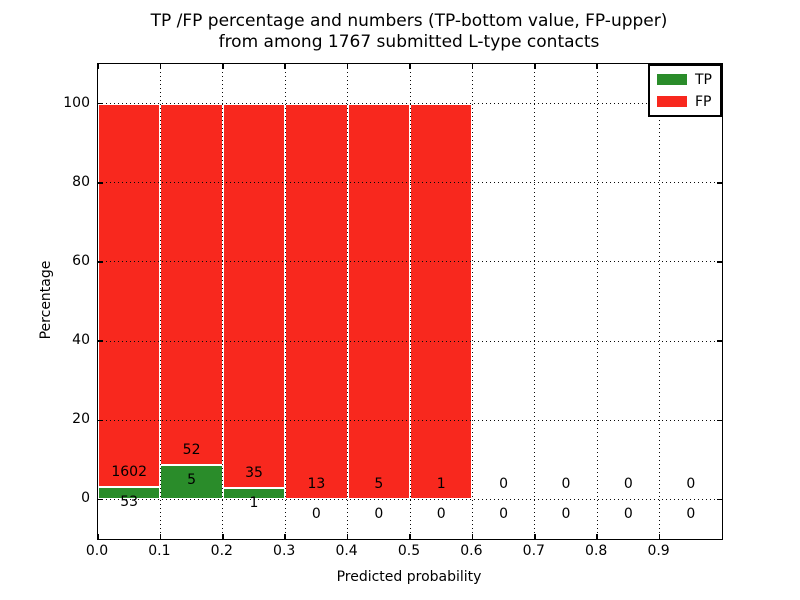  What do you see at coordinates (284, 551) in the screenshot?
I see `x-tick-label: 0.3` at bounding box center [284, 551].